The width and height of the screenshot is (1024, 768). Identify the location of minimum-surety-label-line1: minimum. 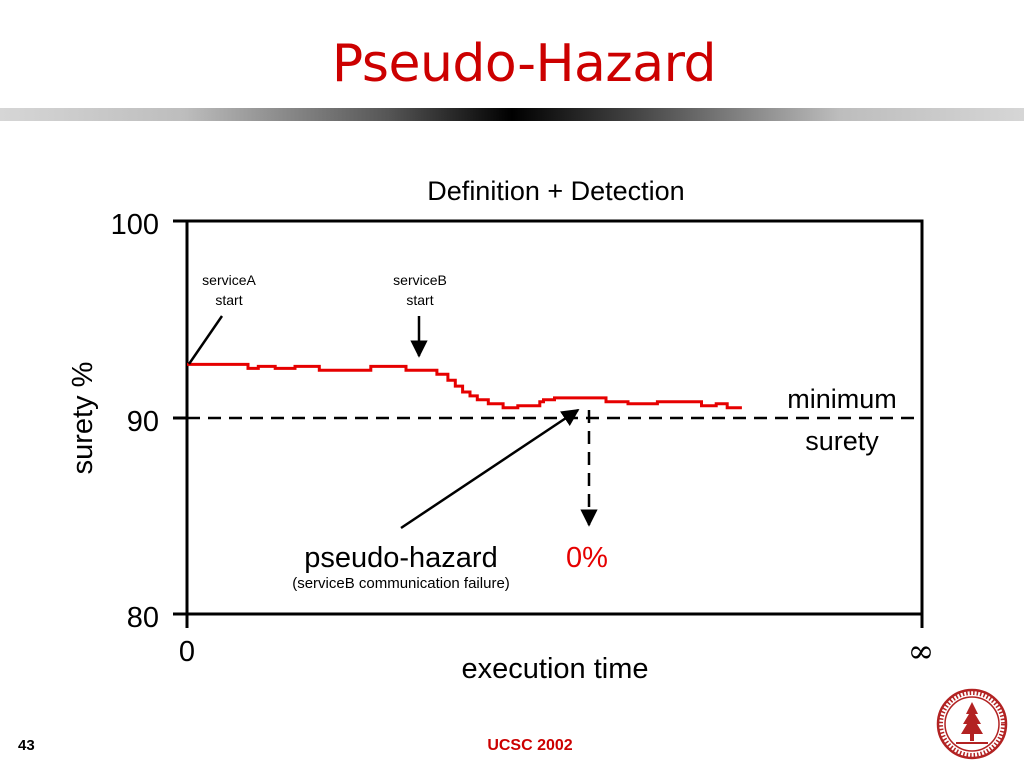
(842, 399).